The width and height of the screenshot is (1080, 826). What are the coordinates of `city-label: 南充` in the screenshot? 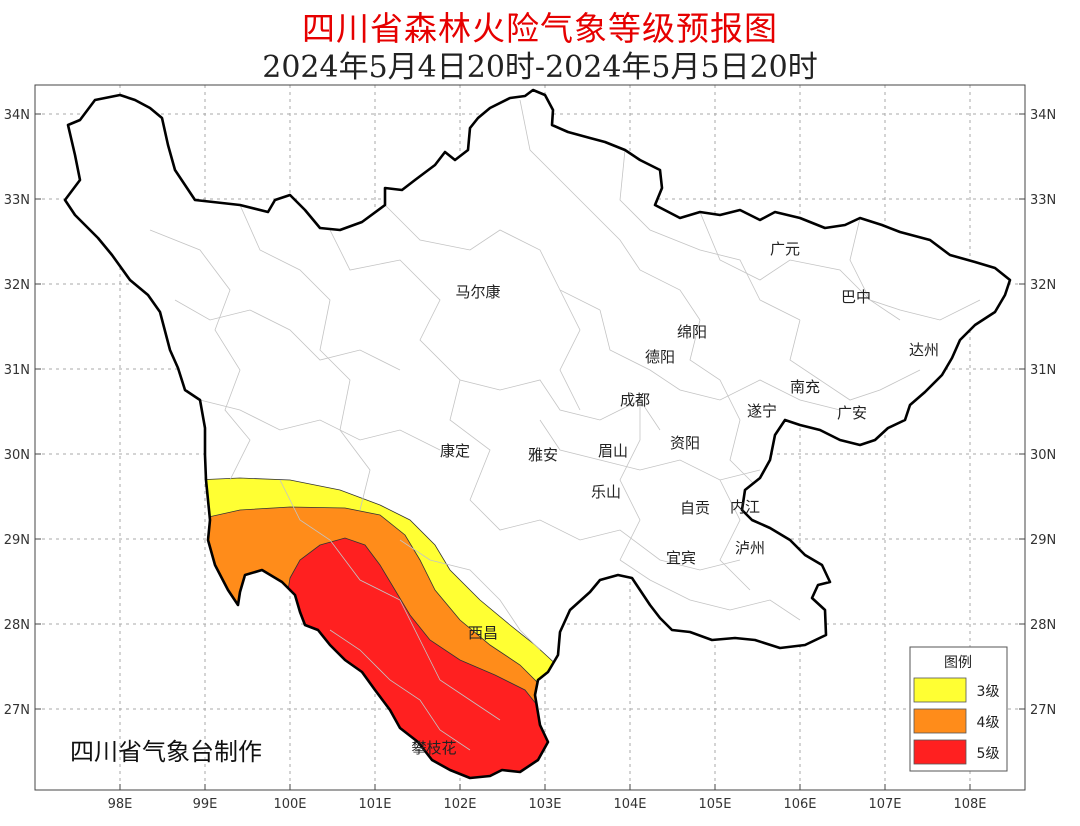 It's located at (805, 387).